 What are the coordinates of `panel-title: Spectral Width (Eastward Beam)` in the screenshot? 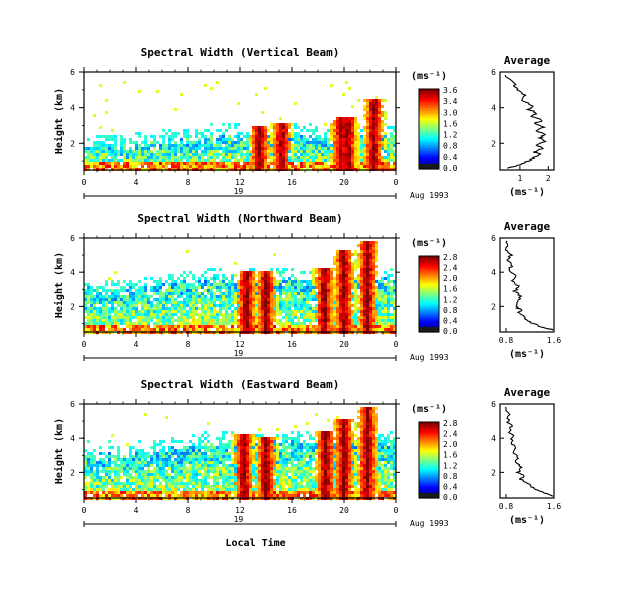 It's located at (240, 384).